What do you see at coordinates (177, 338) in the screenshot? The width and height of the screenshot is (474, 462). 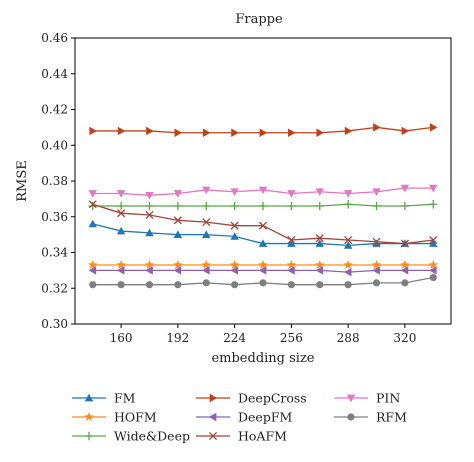 I see `x-tick-label: 192` at bounding box center [177, 338].